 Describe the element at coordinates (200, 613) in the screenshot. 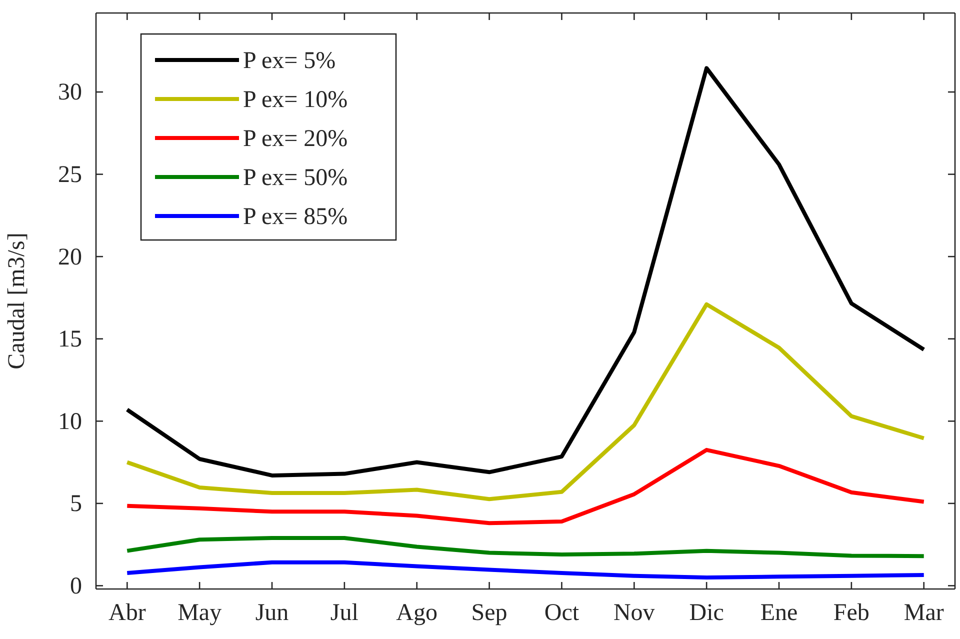

I see `x-tick-label: May` at that location.